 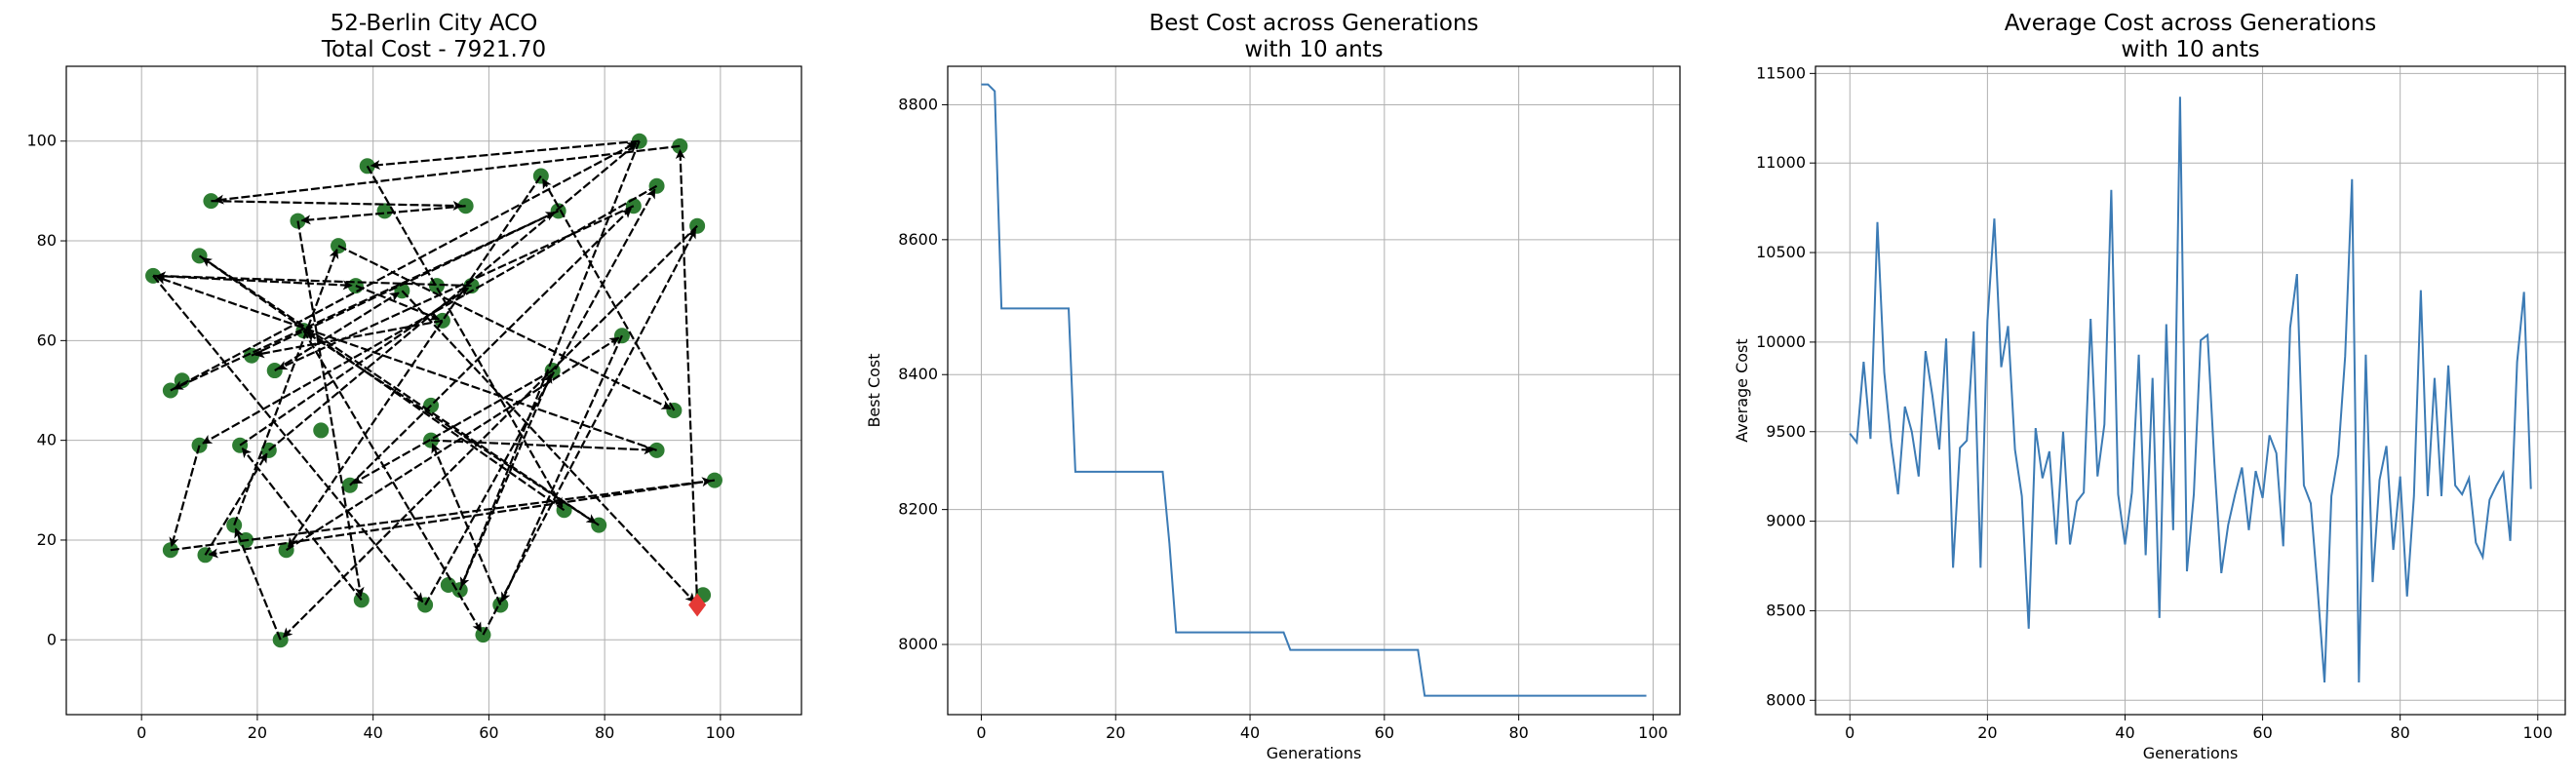 What do you see at coordinates (47, 440) in the screenshot?
I see `y-tick-label: 40` at bounding box center [47, 440].